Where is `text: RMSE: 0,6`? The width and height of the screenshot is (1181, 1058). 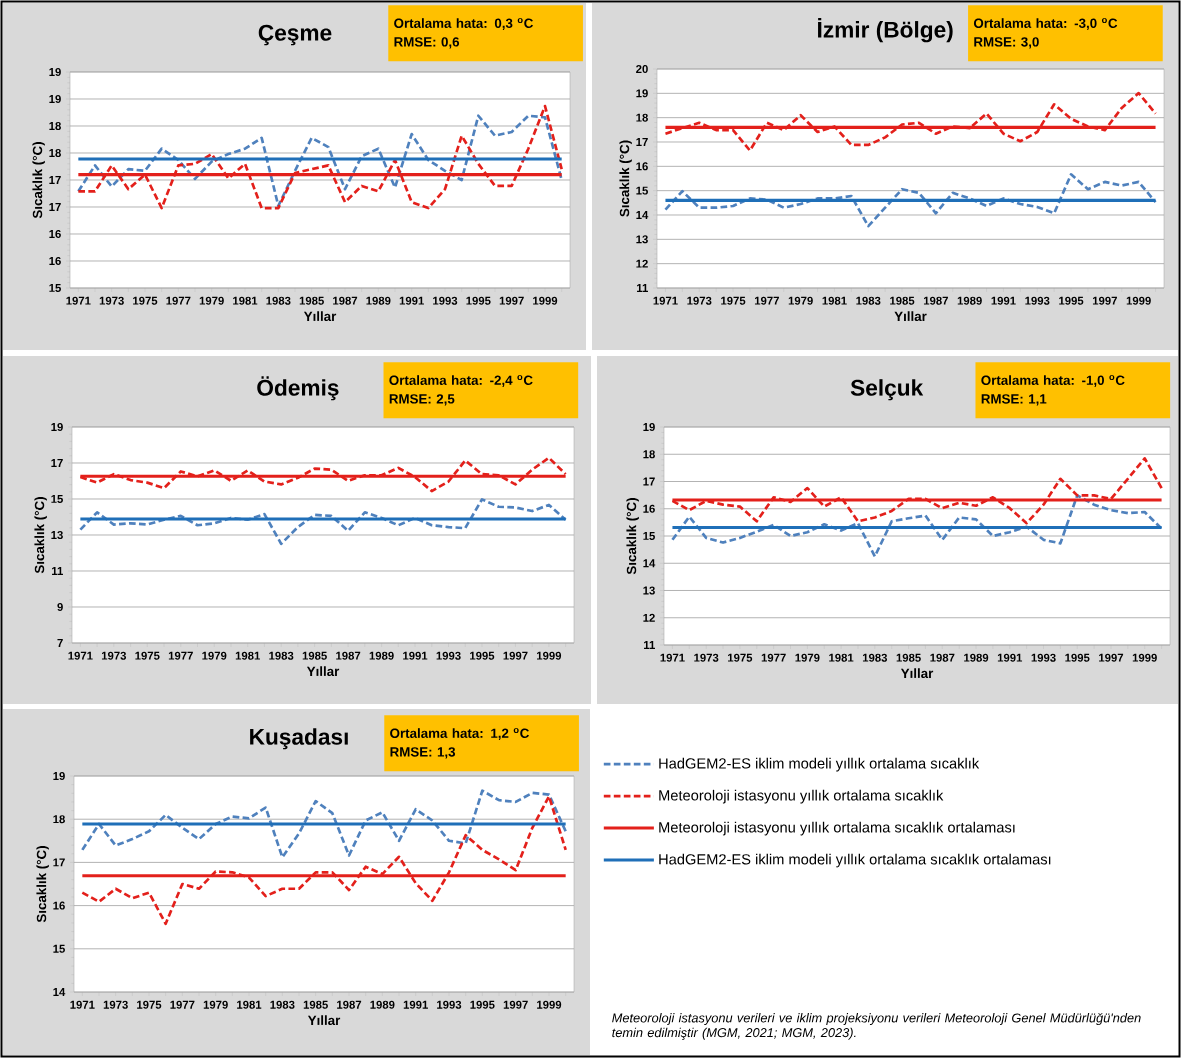
text: RMSE: 0,6 is located at coordinates (427, 43).